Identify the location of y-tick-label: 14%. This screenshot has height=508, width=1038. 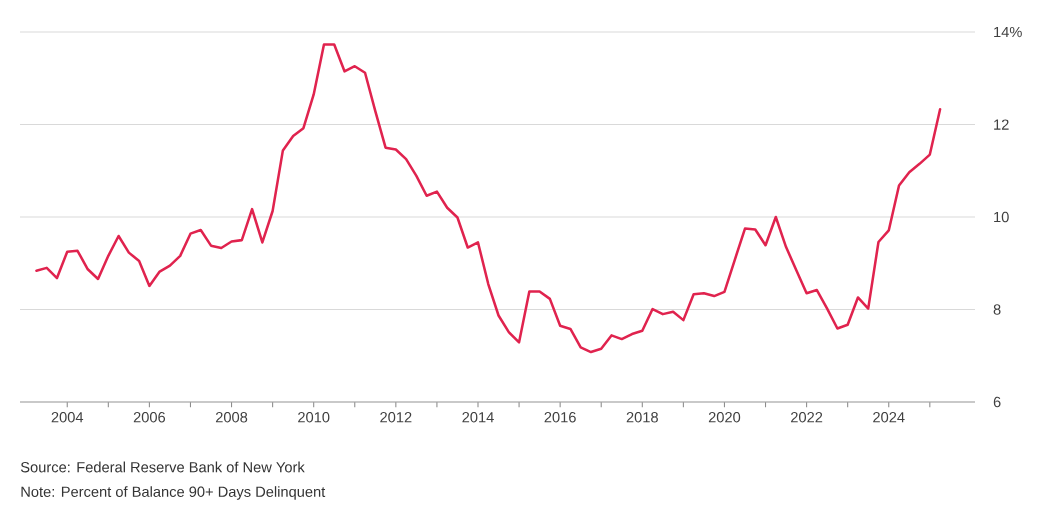
(1008, 32).